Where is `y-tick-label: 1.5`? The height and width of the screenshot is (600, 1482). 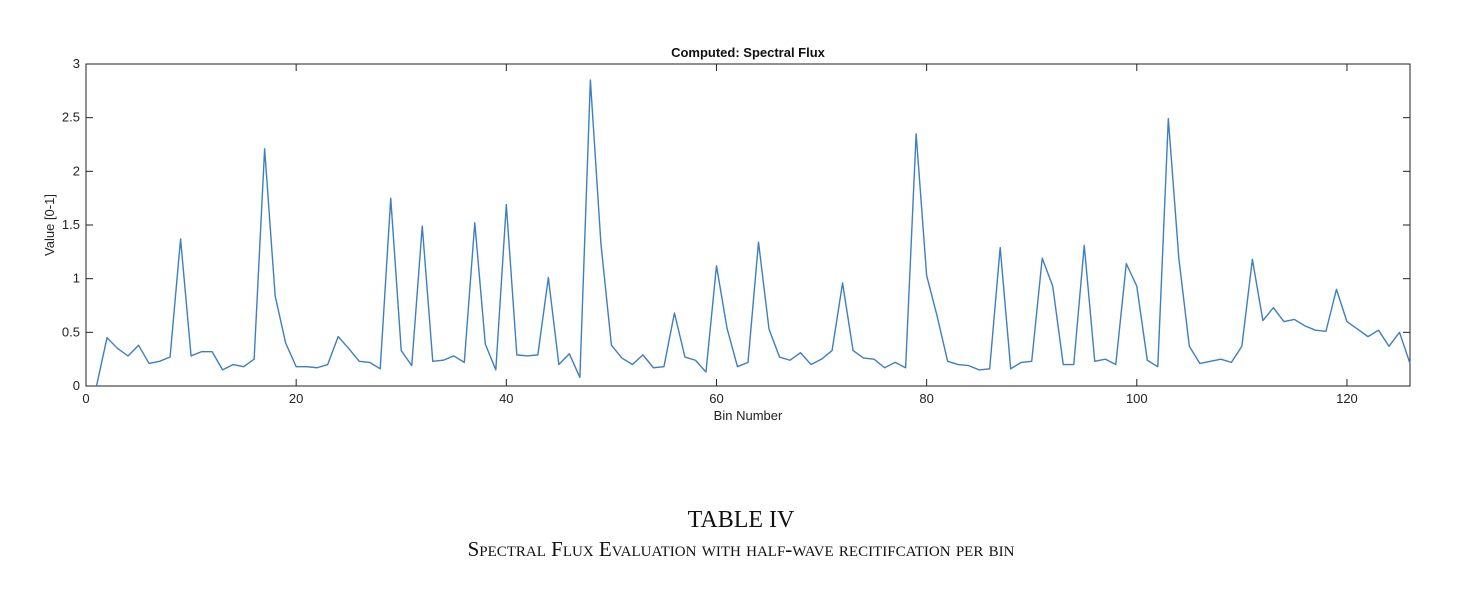
y-tick-label: 1.5 is located at coordinates (71, 224).